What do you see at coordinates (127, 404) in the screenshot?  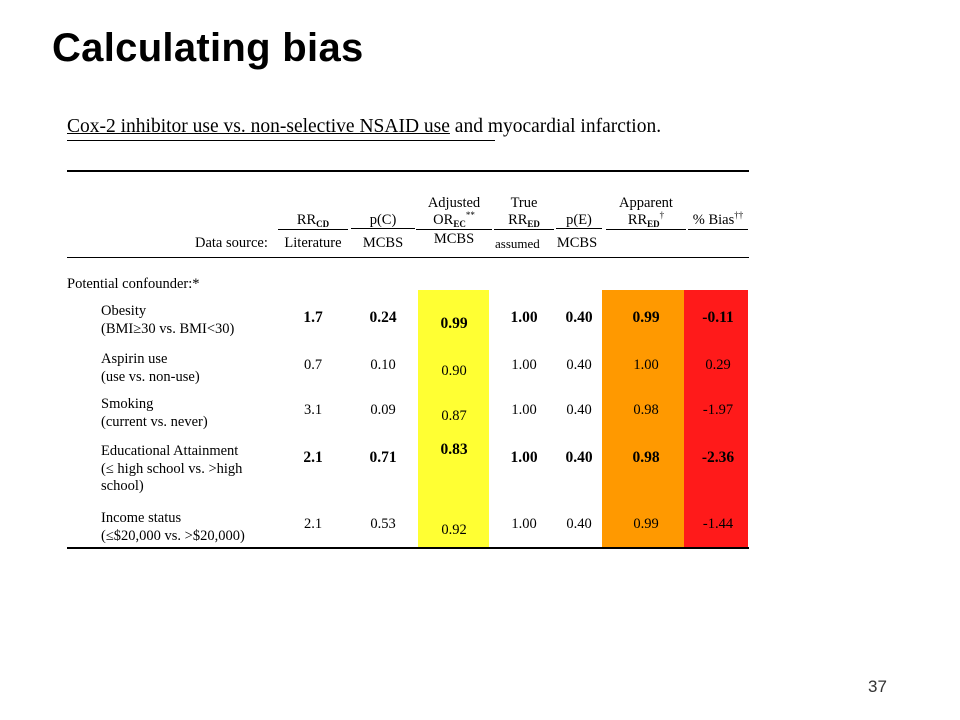 I see `confounder-name: Smoking` at bounding box center [127, 404].